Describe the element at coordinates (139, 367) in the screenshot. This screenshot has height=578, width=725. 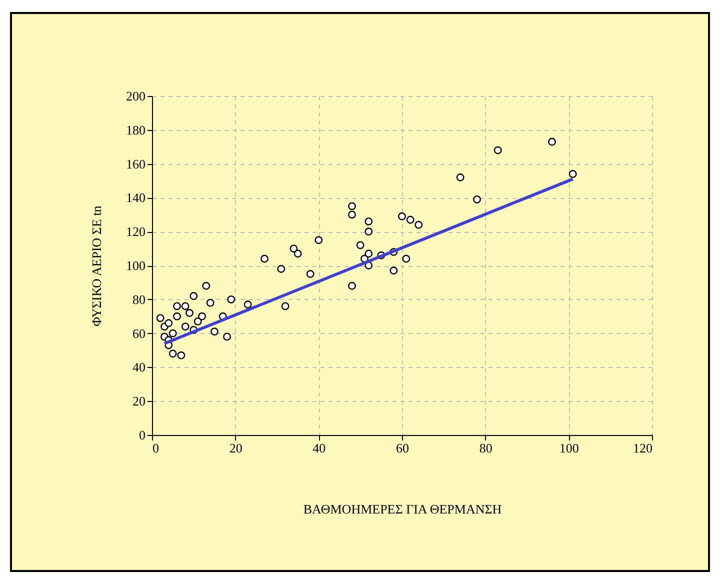
I see `y-tick-label: 40` at that location.